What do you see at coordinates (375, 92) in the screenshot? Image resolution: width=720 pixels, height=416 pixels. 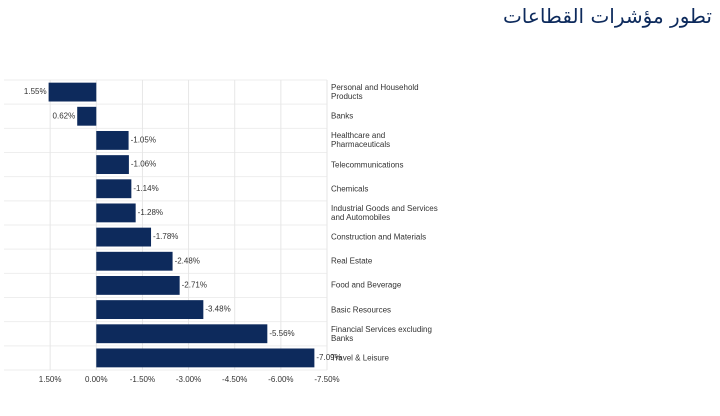 I see `category-label: Personal and Household Products` at bounding box center [375, 92].